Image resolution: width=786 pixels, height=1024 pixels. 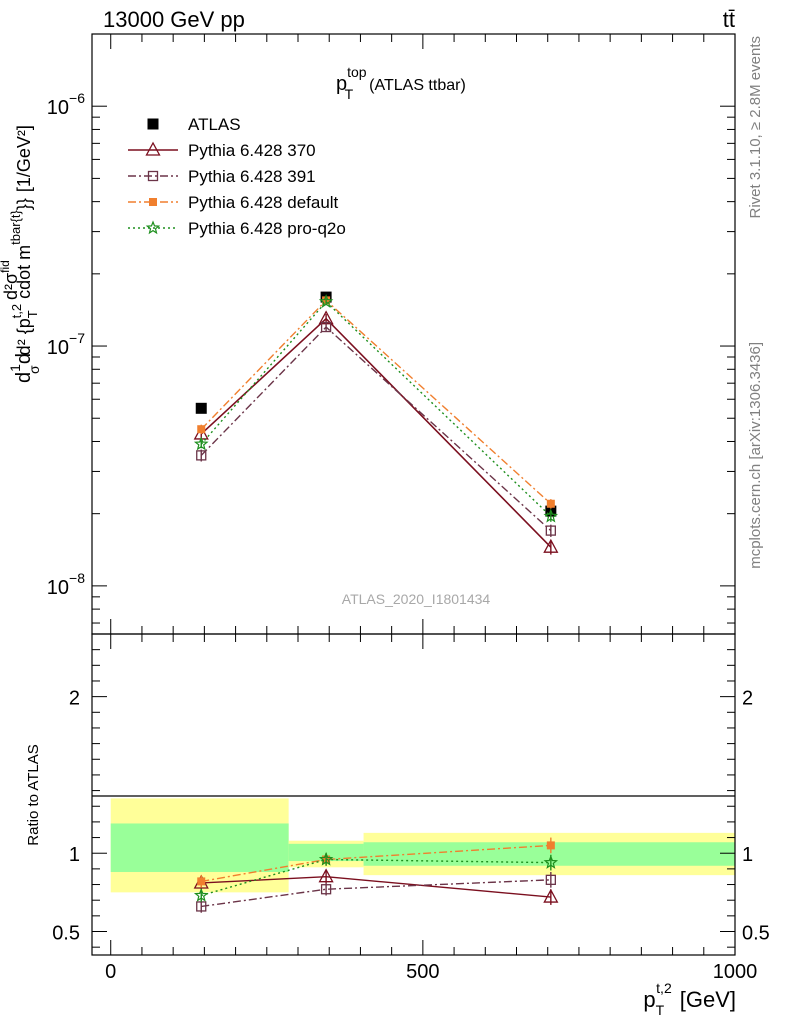 What do you see at coordinates (33, 794) in the screenshot?
I see `ratio-y-axis-label: Ratio to ATLAS` at bounding box center [33, 794].